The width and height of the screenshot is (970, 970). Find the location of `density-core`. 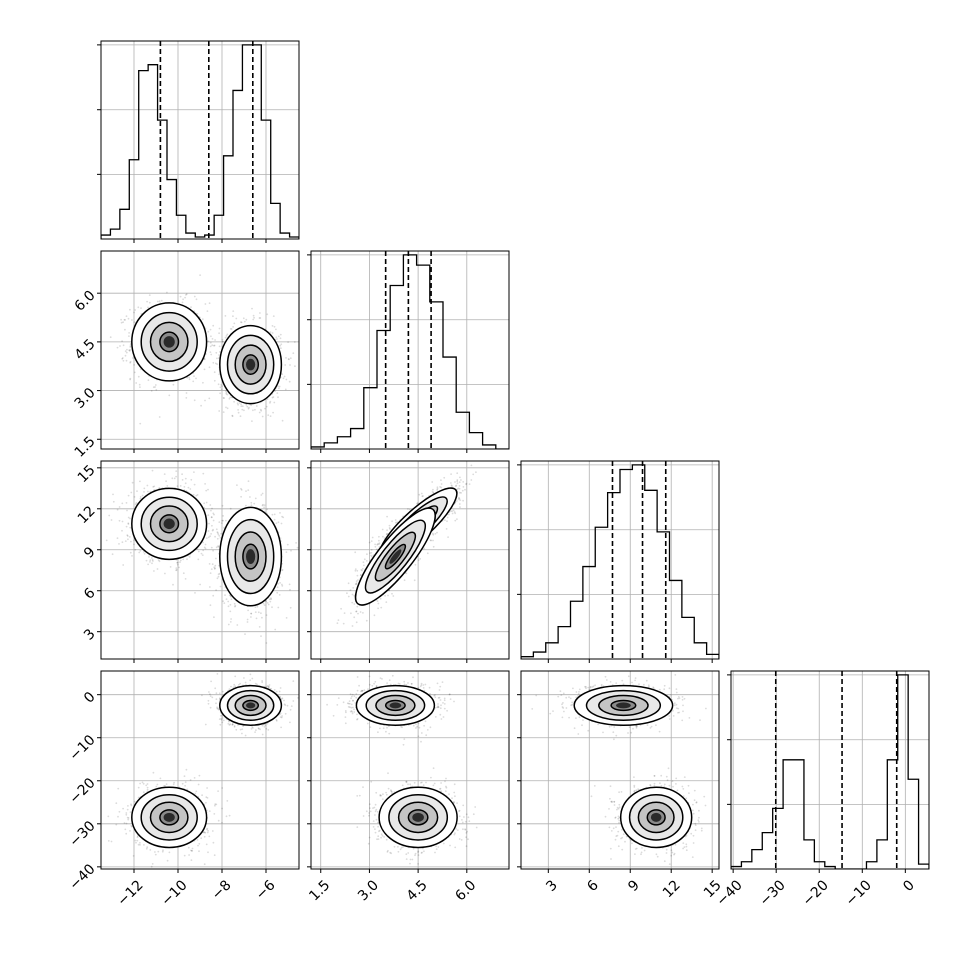

density-core is located at coordinates (169, 524).